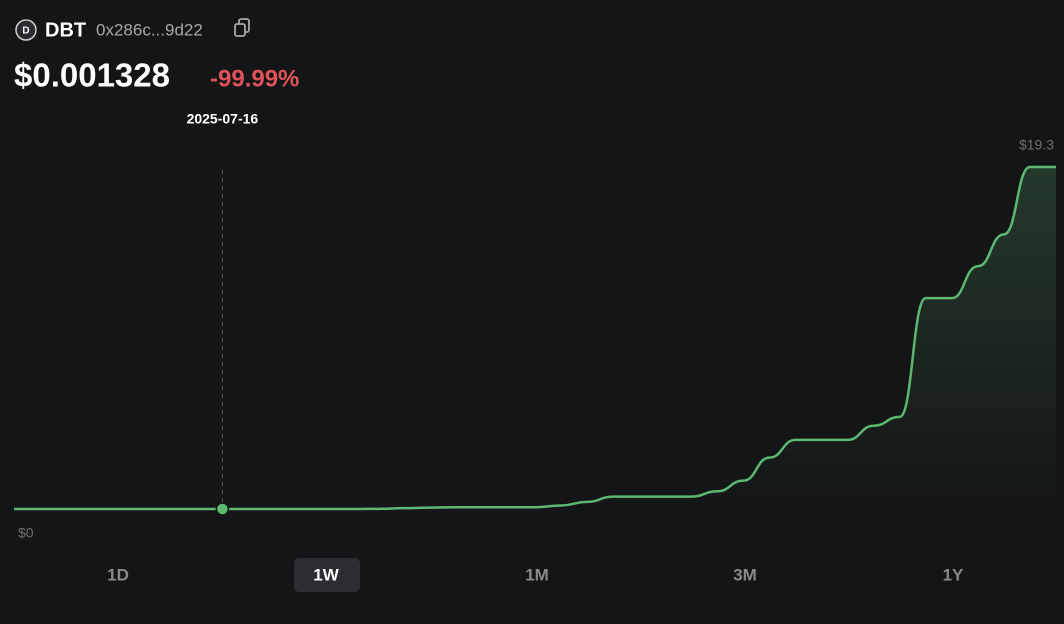 The width and height of the screenshot is (1064, 624). What do you see at coordinates (1036, 145) in the screenshot?
I see `y-tick-label: $19.3` at bounding box center [1036, 145].